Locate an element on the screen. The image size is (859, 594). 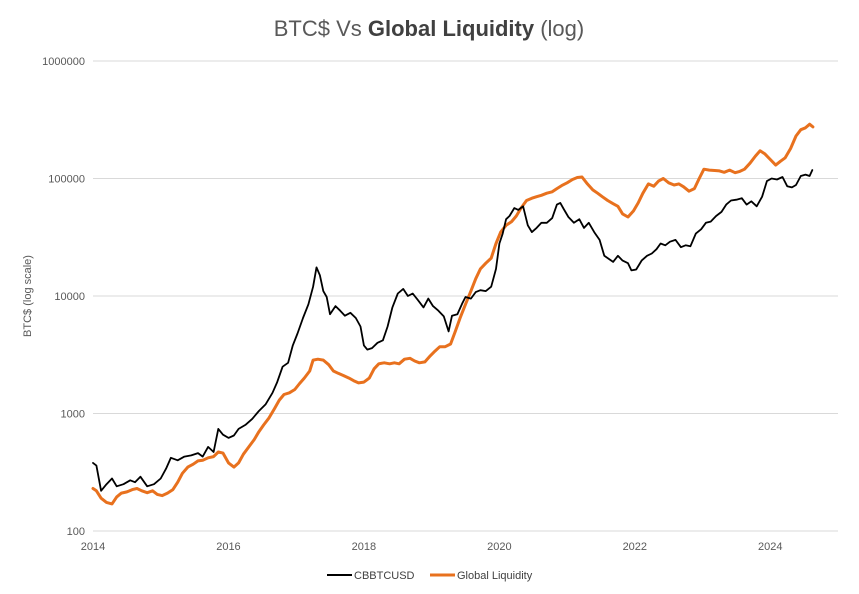
y-tick-labels: 100 1000 10000 100000 1000000 is located at coordinates (63, 297).